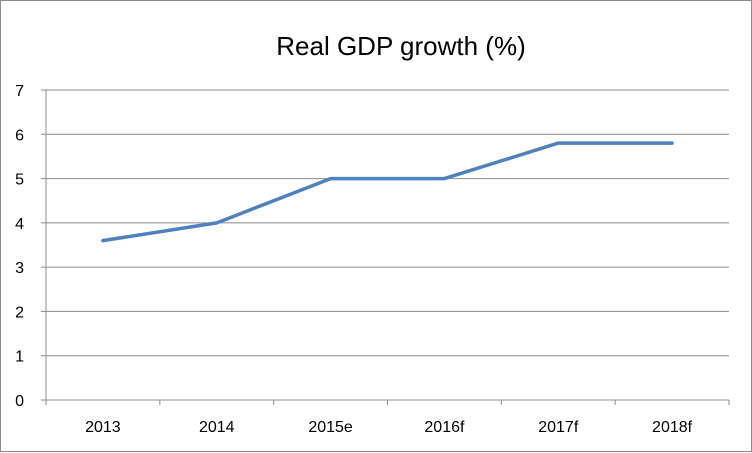  Describe the element at coordinates (330, 427) in the screenshot. I see `x-tick-label: 2015e` at that location.